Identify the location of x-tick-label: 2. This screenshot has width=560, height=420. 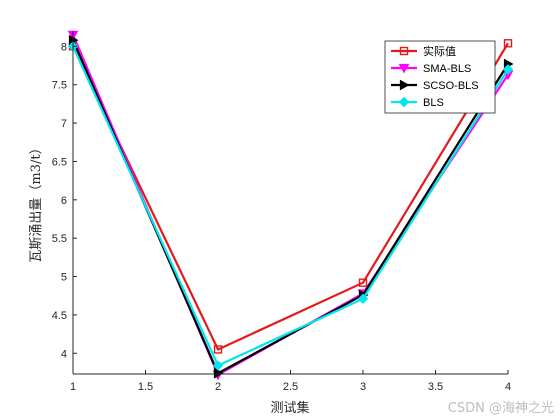
(218, 387).